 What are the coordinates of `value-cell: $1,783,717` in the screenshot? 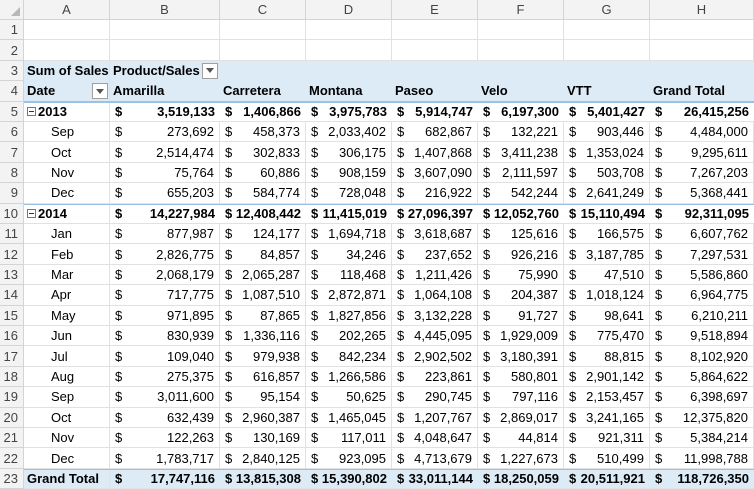 It's located at (165, 458).